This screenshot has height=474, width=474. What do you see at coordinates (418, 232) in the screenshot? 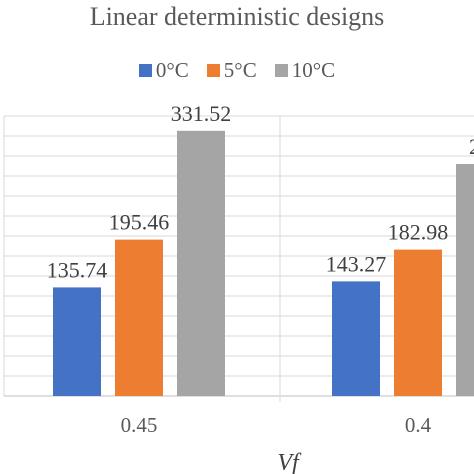
I see `data-label: 182.98` at bounding box center [418, 232].